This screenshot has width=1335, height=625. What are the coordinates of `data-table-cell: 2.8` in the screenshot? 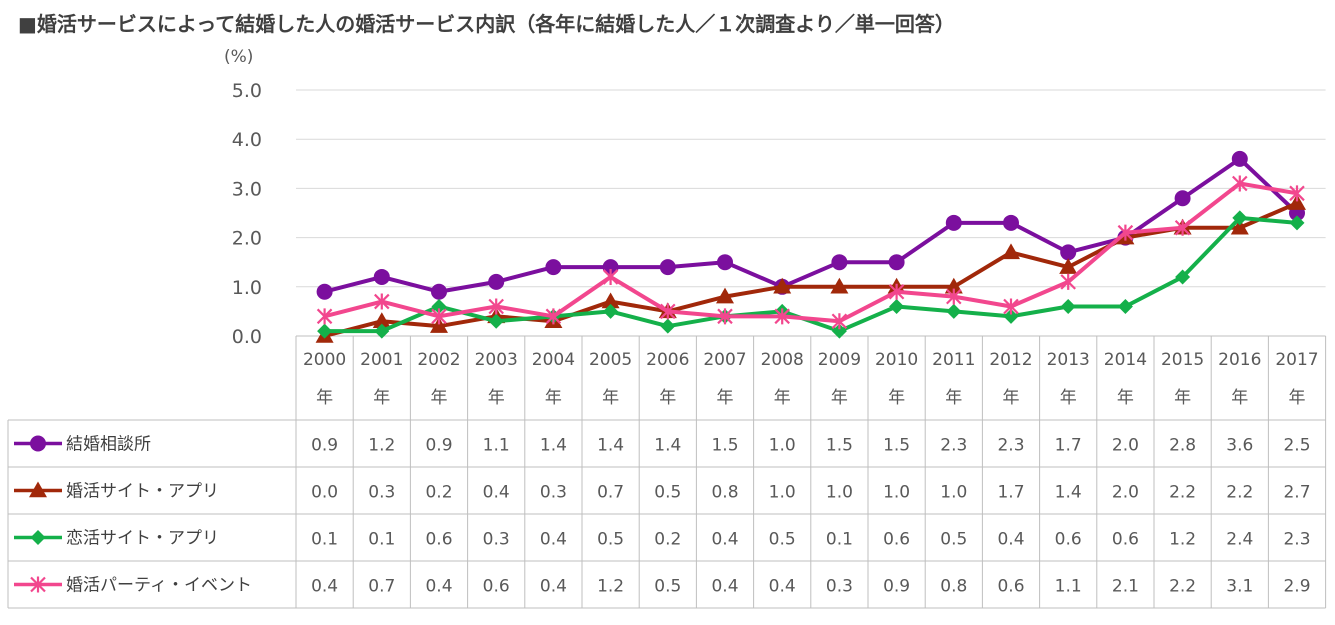 It's located at (1182, 446).